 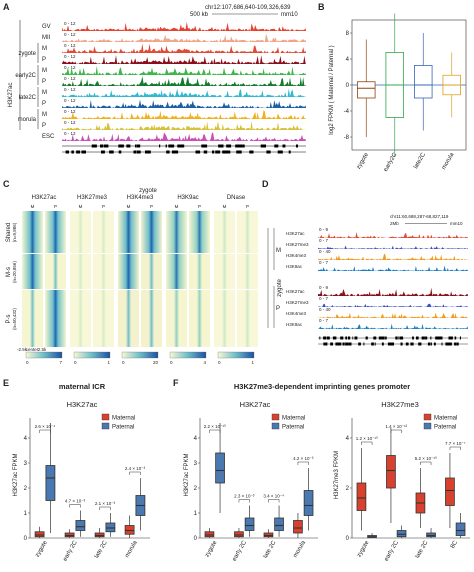 What do you see at coordinates (42, 548) in the screenshot?
I see `chartE-category-label: zygote` at bounding box center [42, 548].